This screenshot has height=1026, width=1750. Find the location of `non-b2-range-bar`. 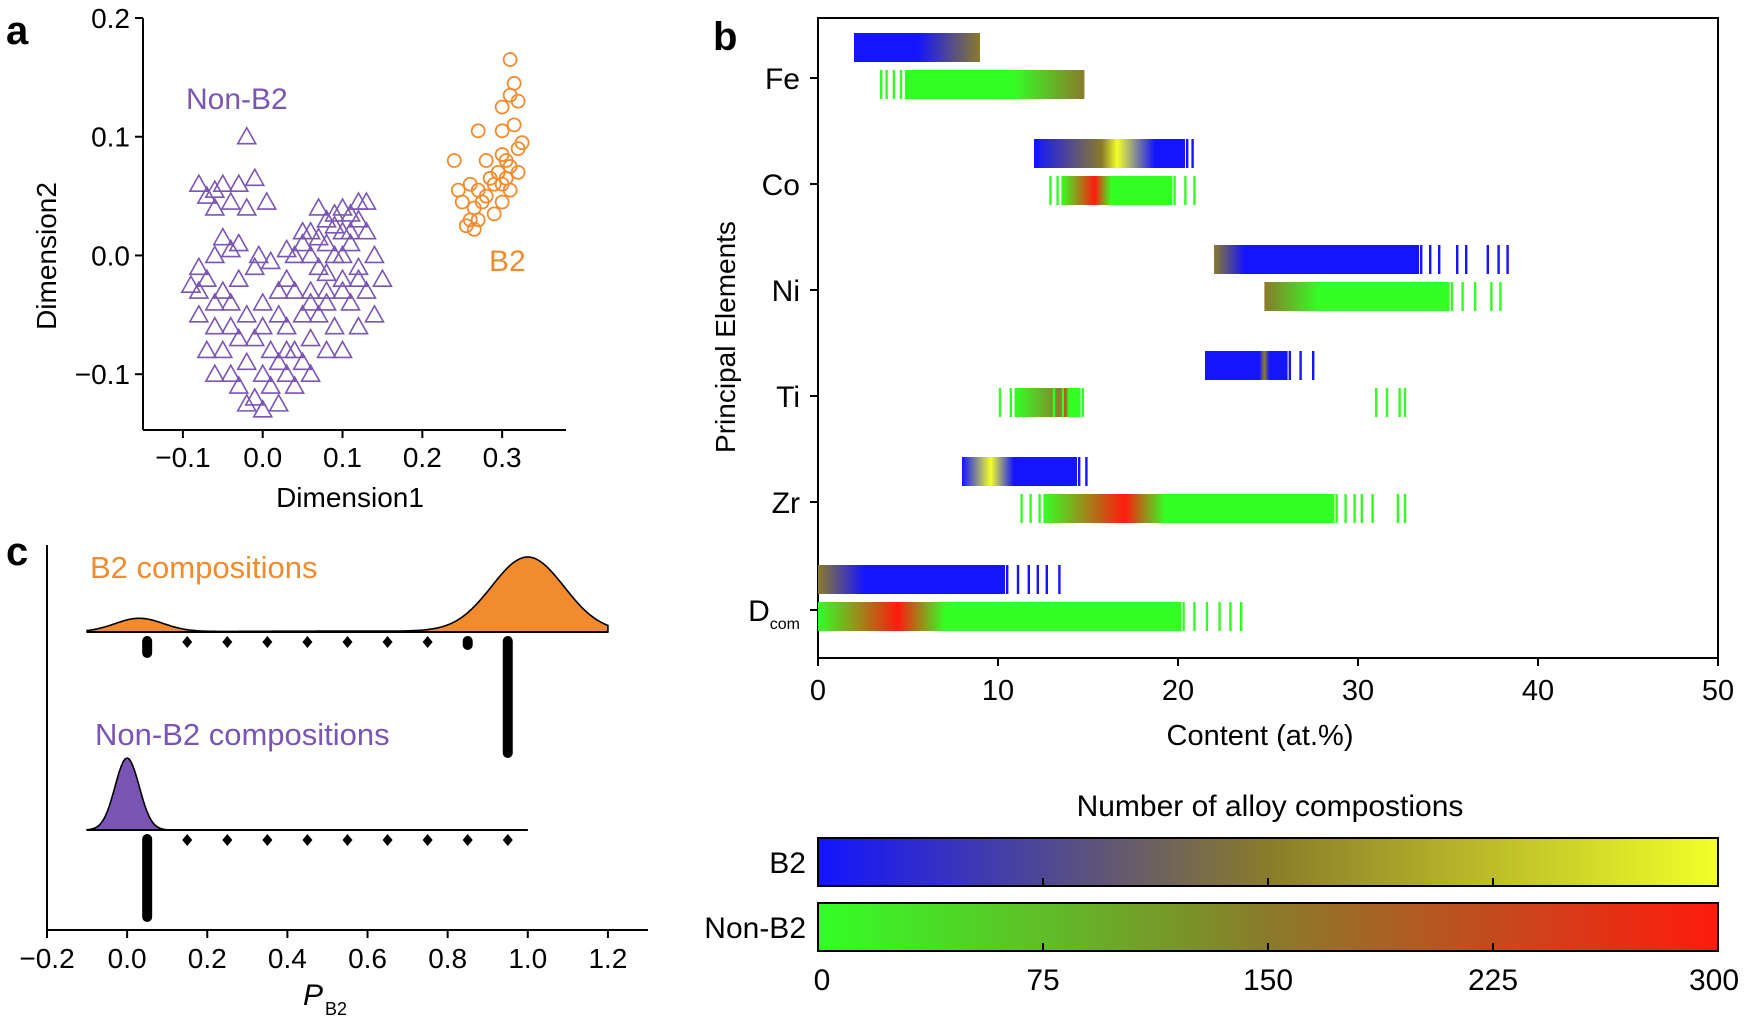

non-b2-range-bar is located at coordinates (1000, 616).